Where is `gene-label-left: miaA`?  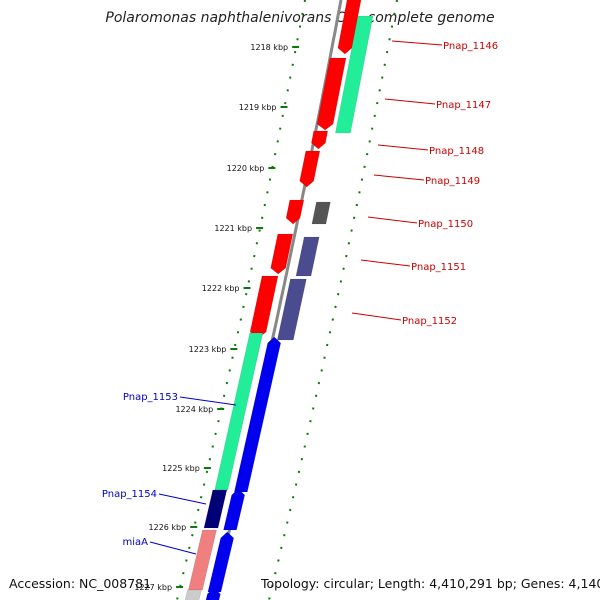 gene-label-left: miaA is located at coordinates (136, 542).